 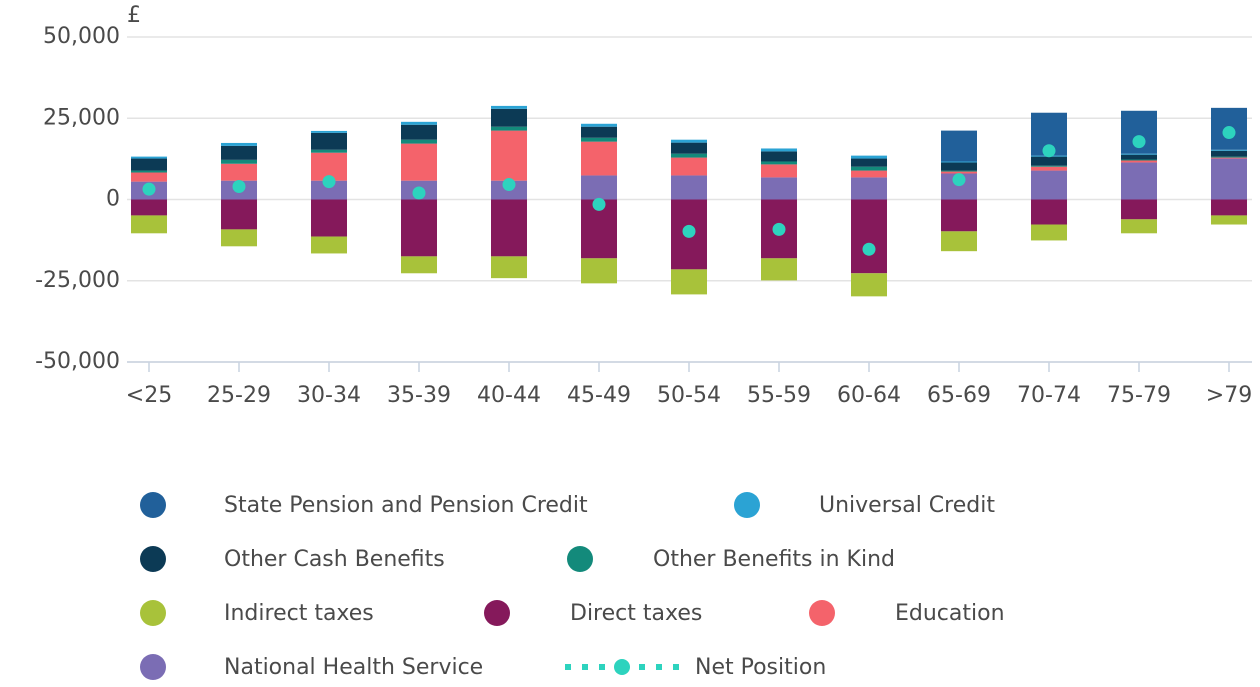 What do you see at coordinates (134, 15) in the screenshot?
I see `y-axis-label: £` at bounding box center [134, 15].